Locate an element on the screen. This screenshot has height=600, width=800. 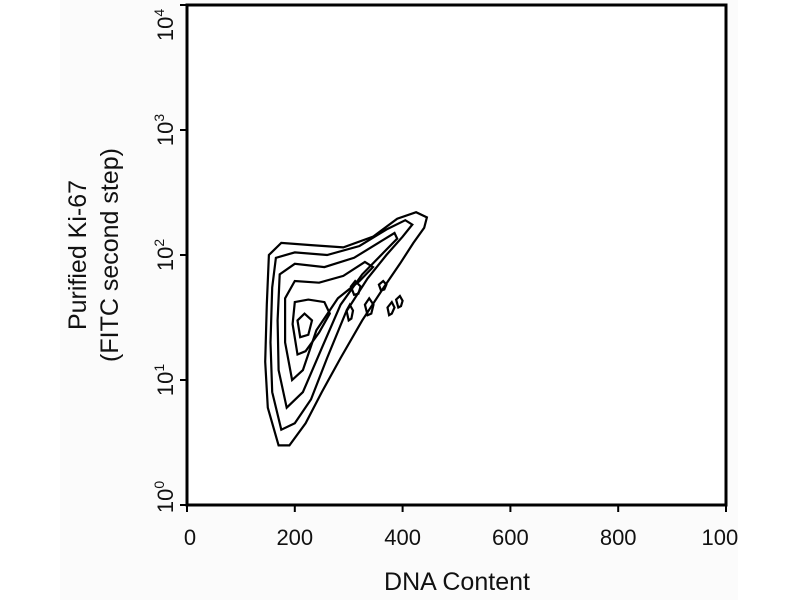
x-tick-label: 600 is located at coordinates (510, 537).